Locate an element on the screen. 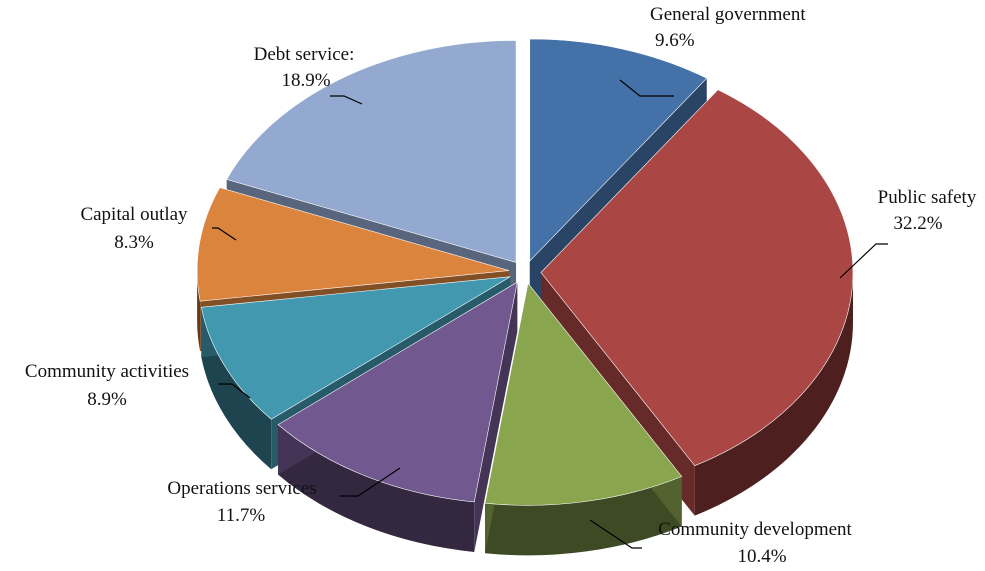 The image size is (985, 571). community-activities-side is located at coordinates (236, 388).